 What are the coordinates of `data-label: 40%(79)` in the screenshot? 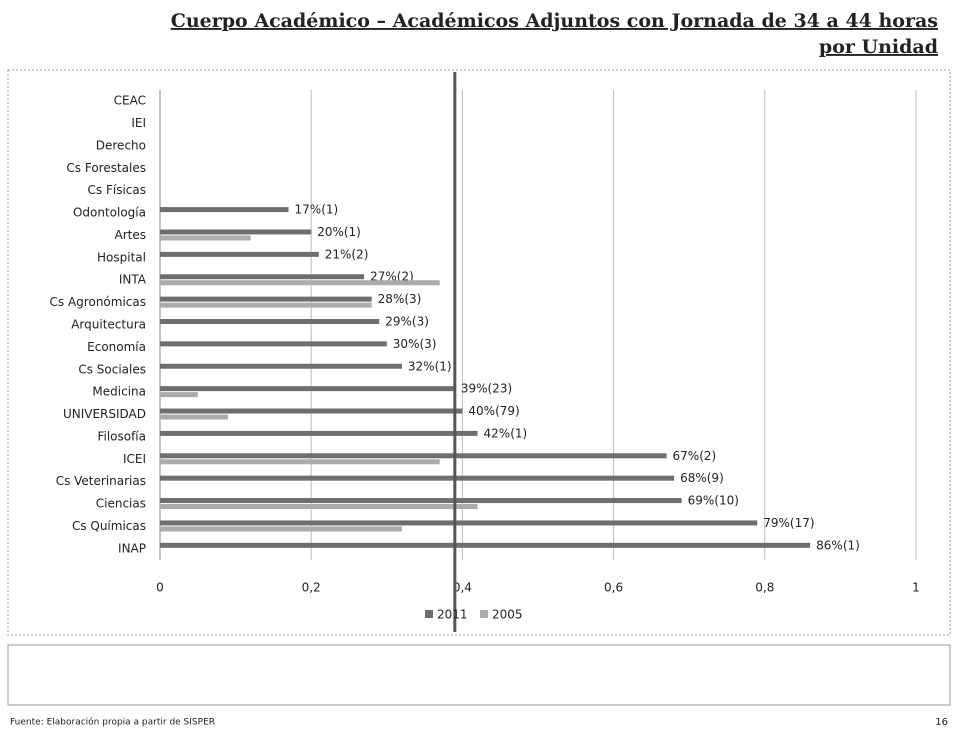 It's located at (493, 411).